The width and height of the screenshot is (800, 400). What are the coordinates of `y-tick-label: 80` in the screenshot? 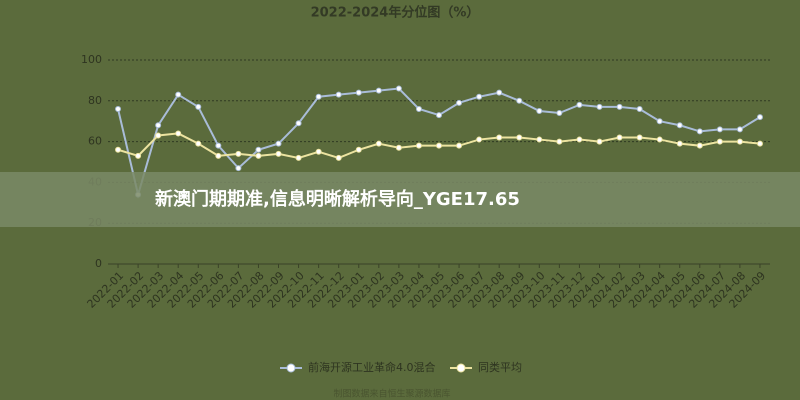 It's located at (95, 100).